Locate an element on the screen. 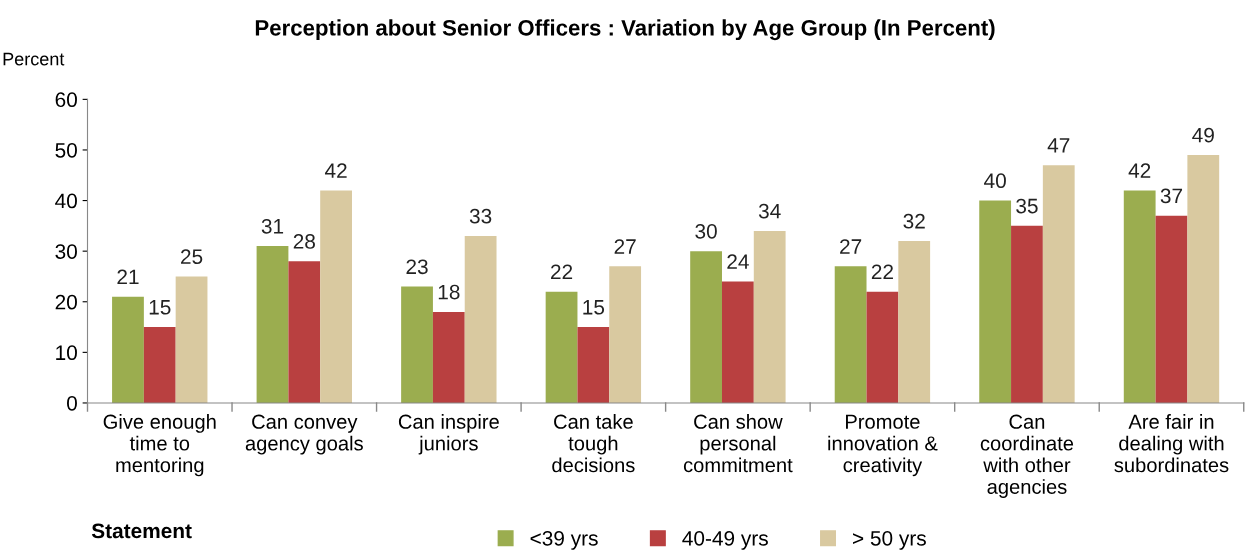 This screenshot has width=1250, height=552. data-label: 32 is located at coordinates (914, 221).